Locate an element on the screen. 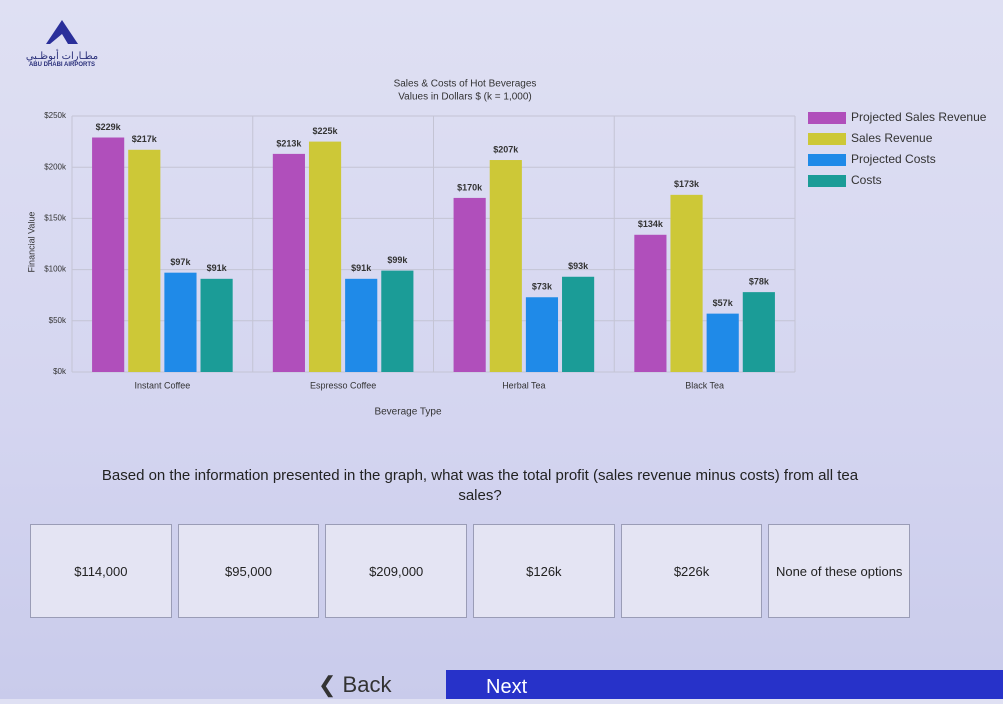 The height and width of the screenshot is (704, 1003). y-tick-label: $250k is located at coordinates (55, 115).